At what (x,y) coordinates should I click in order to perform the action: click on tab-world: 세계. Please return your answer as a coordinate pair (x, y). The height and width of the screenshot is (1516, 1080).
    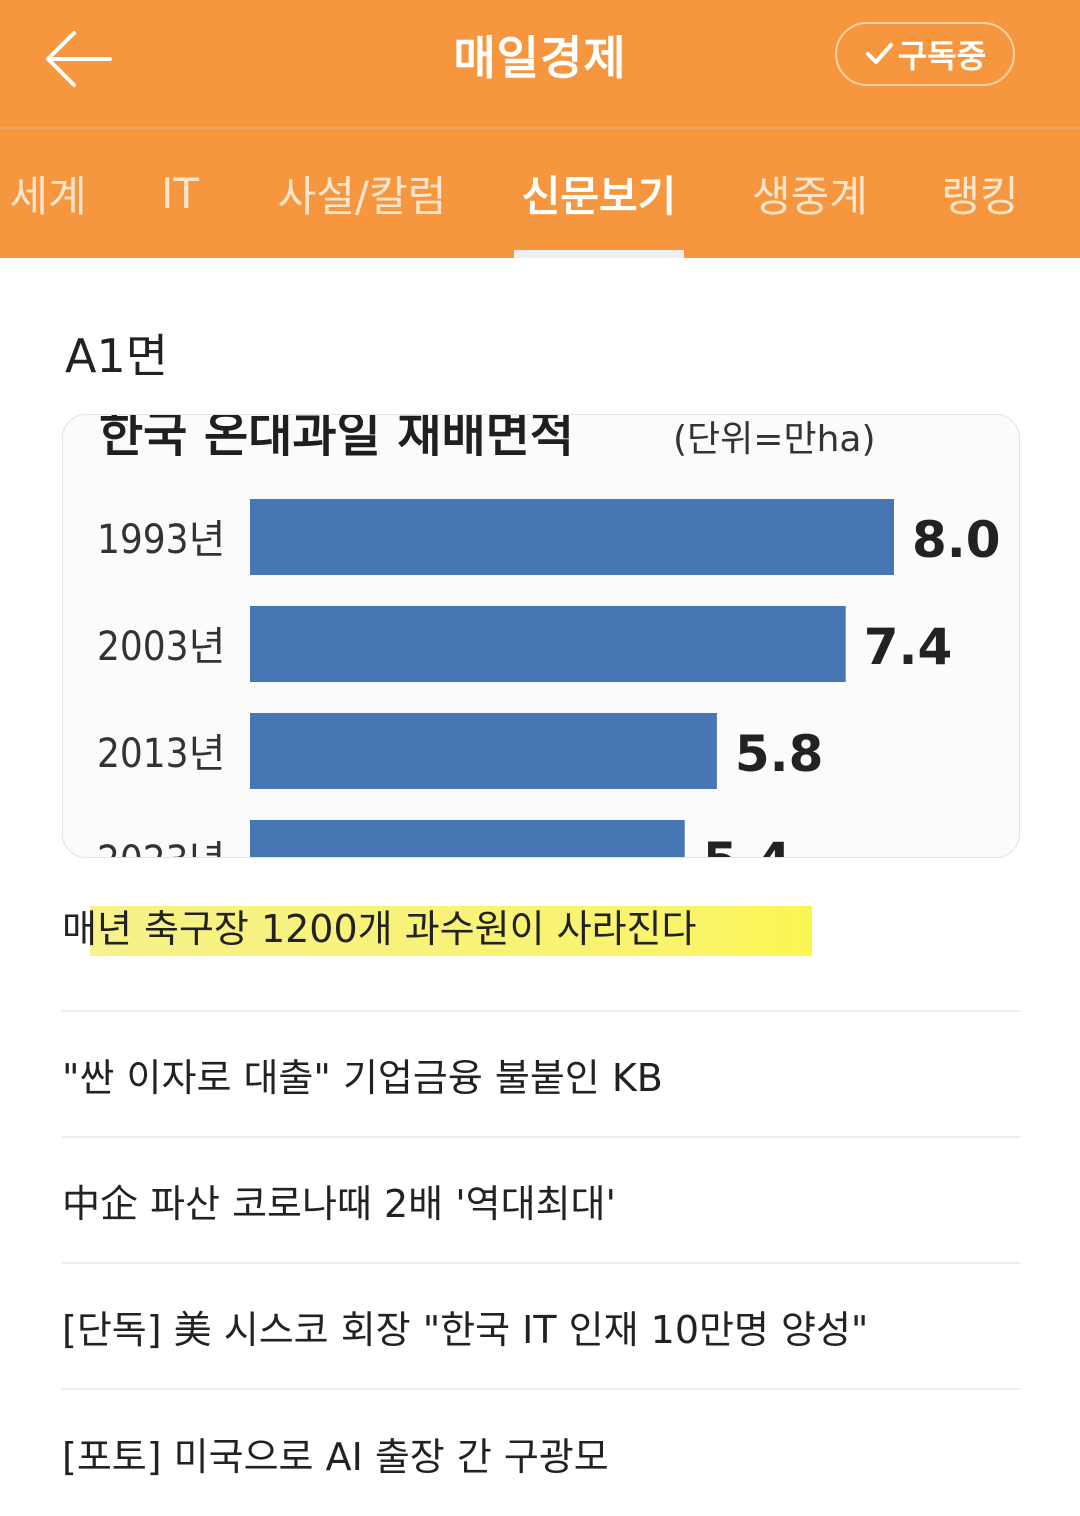
    Looking at the image, I should click on (48, 193).